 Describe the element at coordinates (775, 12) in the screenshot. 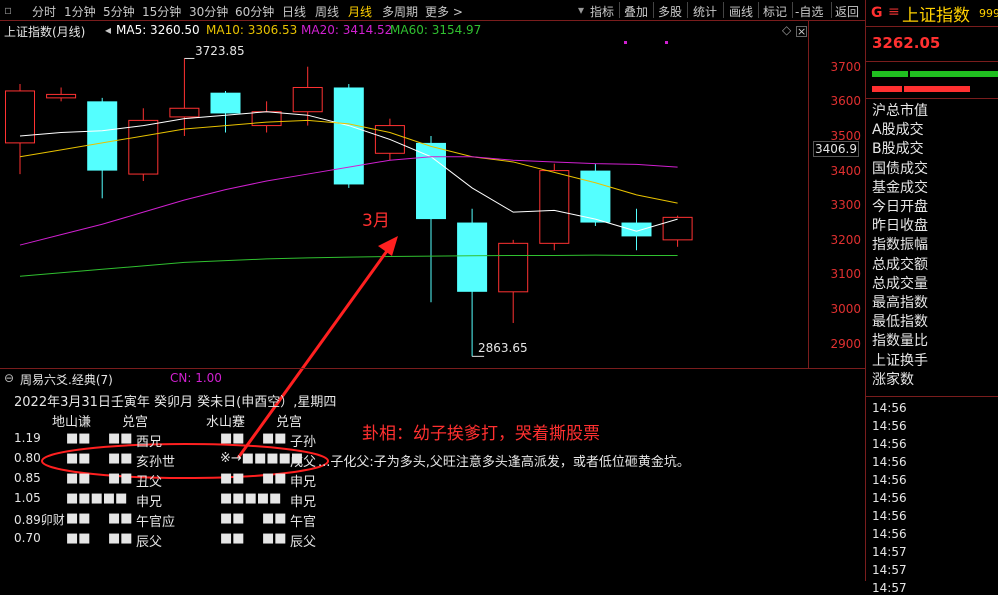

I see `tool-mark: 标记` at that location.